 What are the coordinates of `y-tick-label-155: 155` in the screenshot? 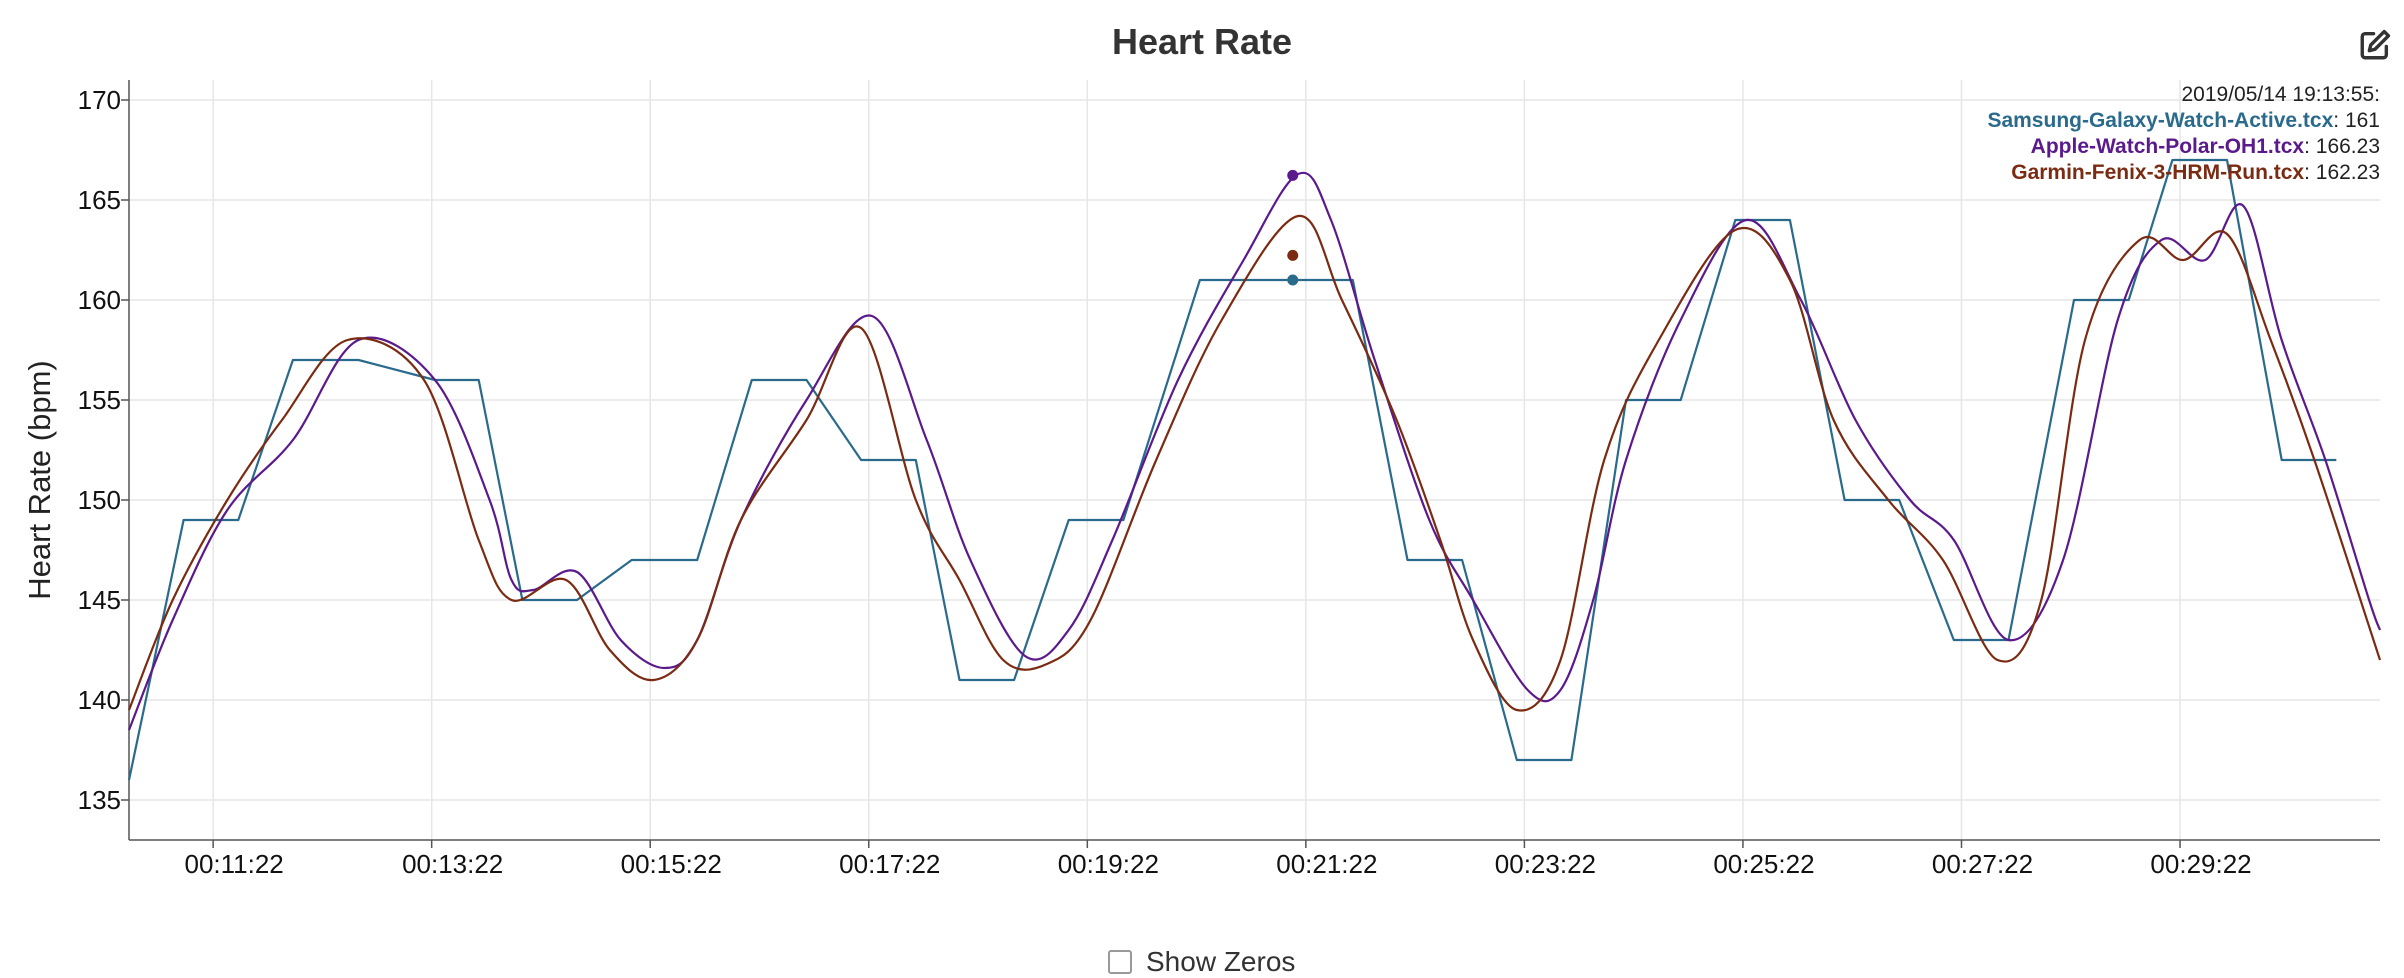 It's located at (99, 400).